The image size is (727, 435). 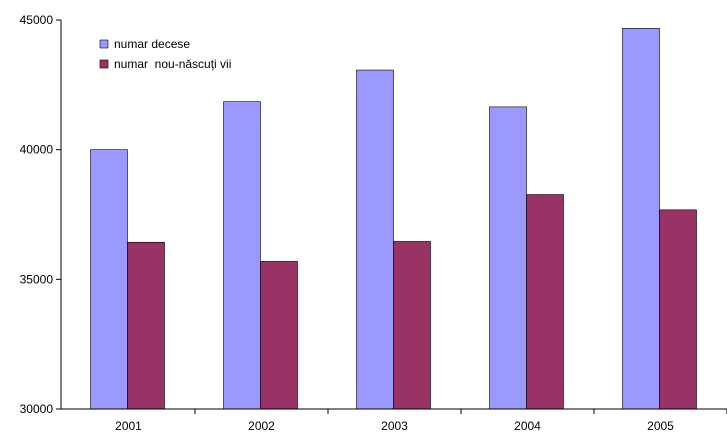 What do you see at coordinates (545, 302) in the screenshot?
I see `bar-births-2004` at bounding box center [545, 302].